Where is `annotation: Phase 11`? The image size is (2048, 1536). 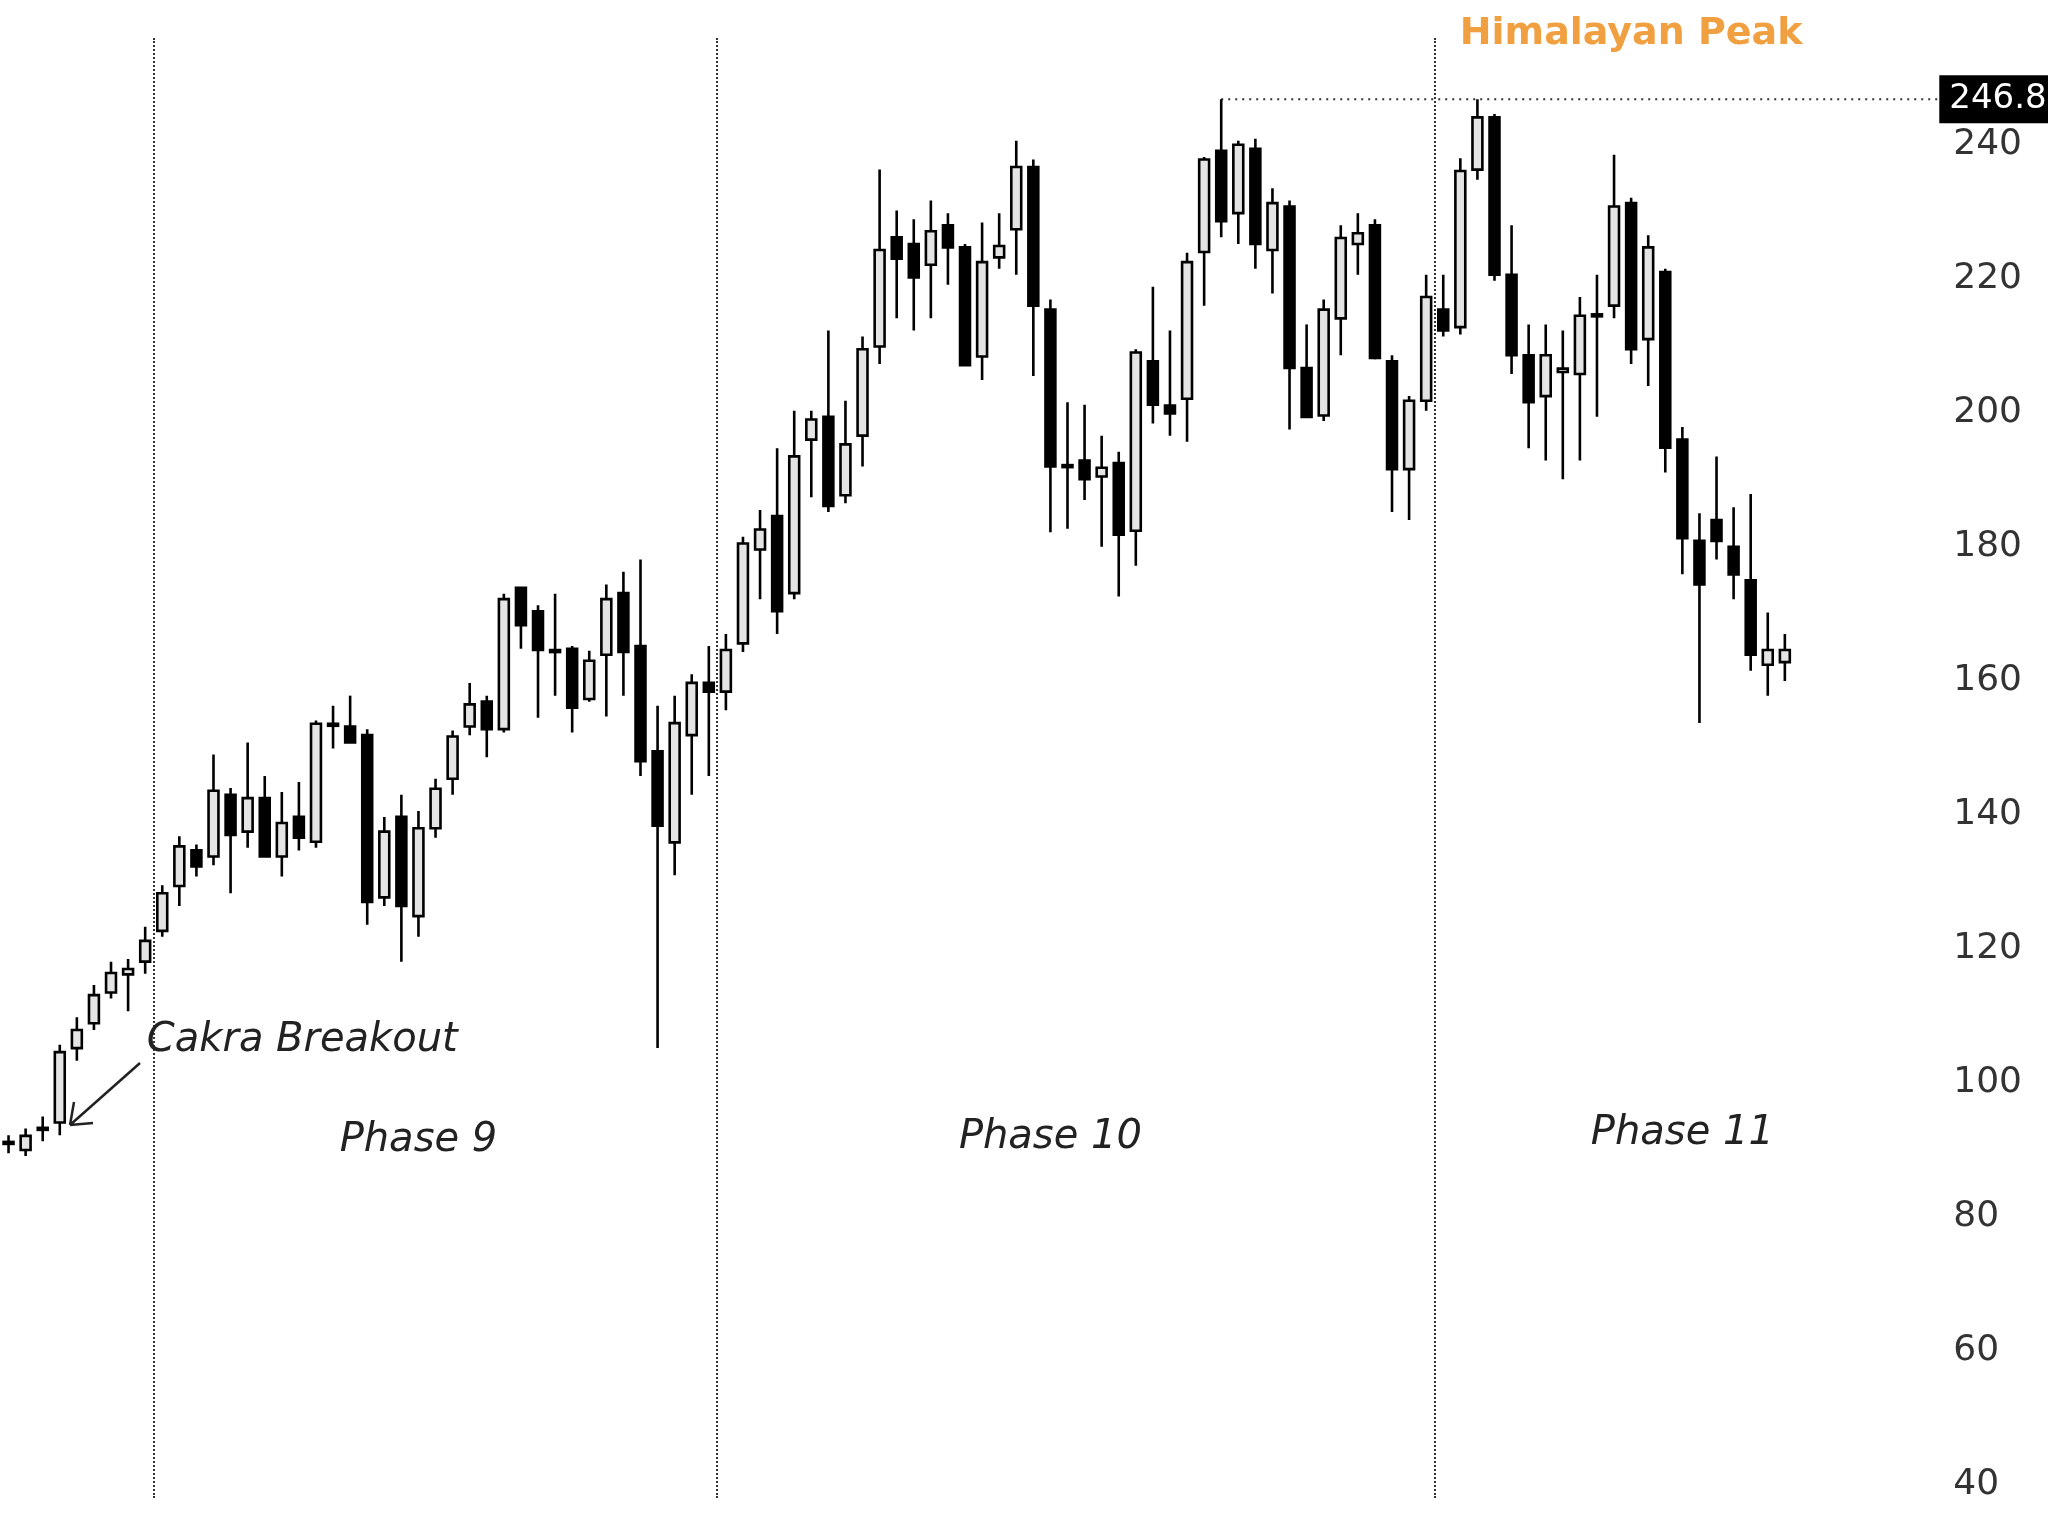
annotation: Phase 11 is located at coordinates (1682, 1130).